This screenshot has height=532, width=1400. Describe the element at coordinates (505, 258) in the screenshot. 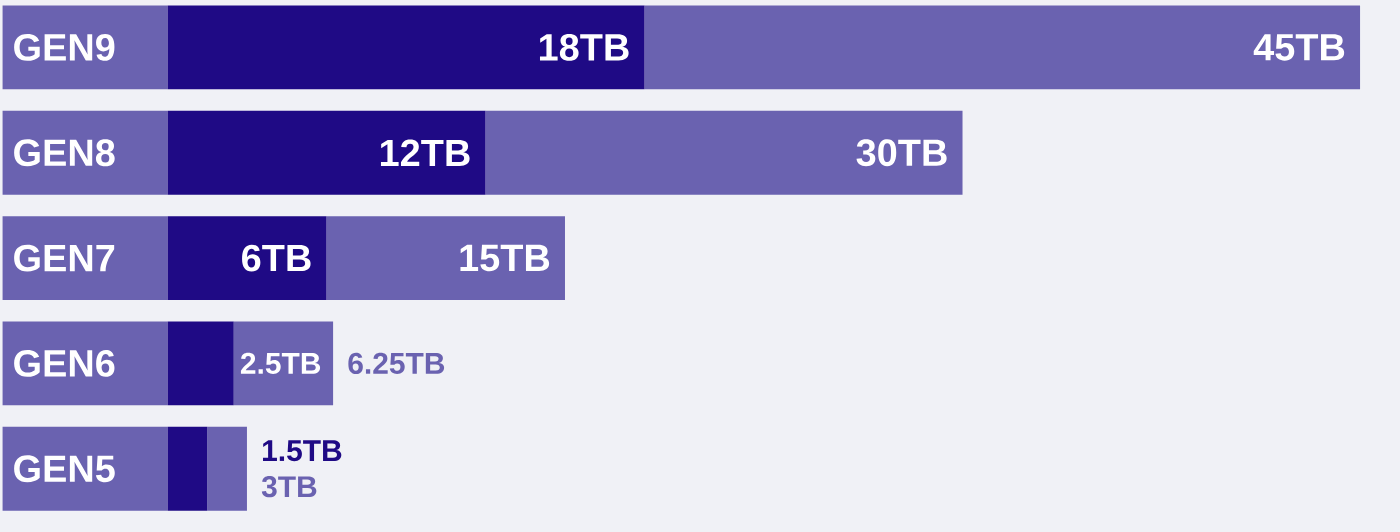

I see `total-label: 15TB` at that location.